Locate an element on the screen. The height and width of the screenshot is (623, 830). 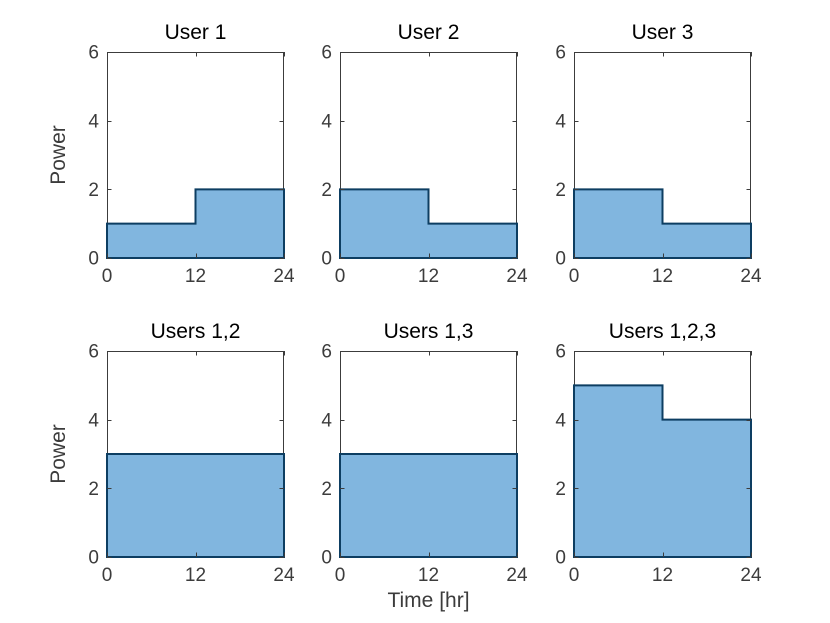
subplot-title: User 3 is located at coordinates (663, 32).